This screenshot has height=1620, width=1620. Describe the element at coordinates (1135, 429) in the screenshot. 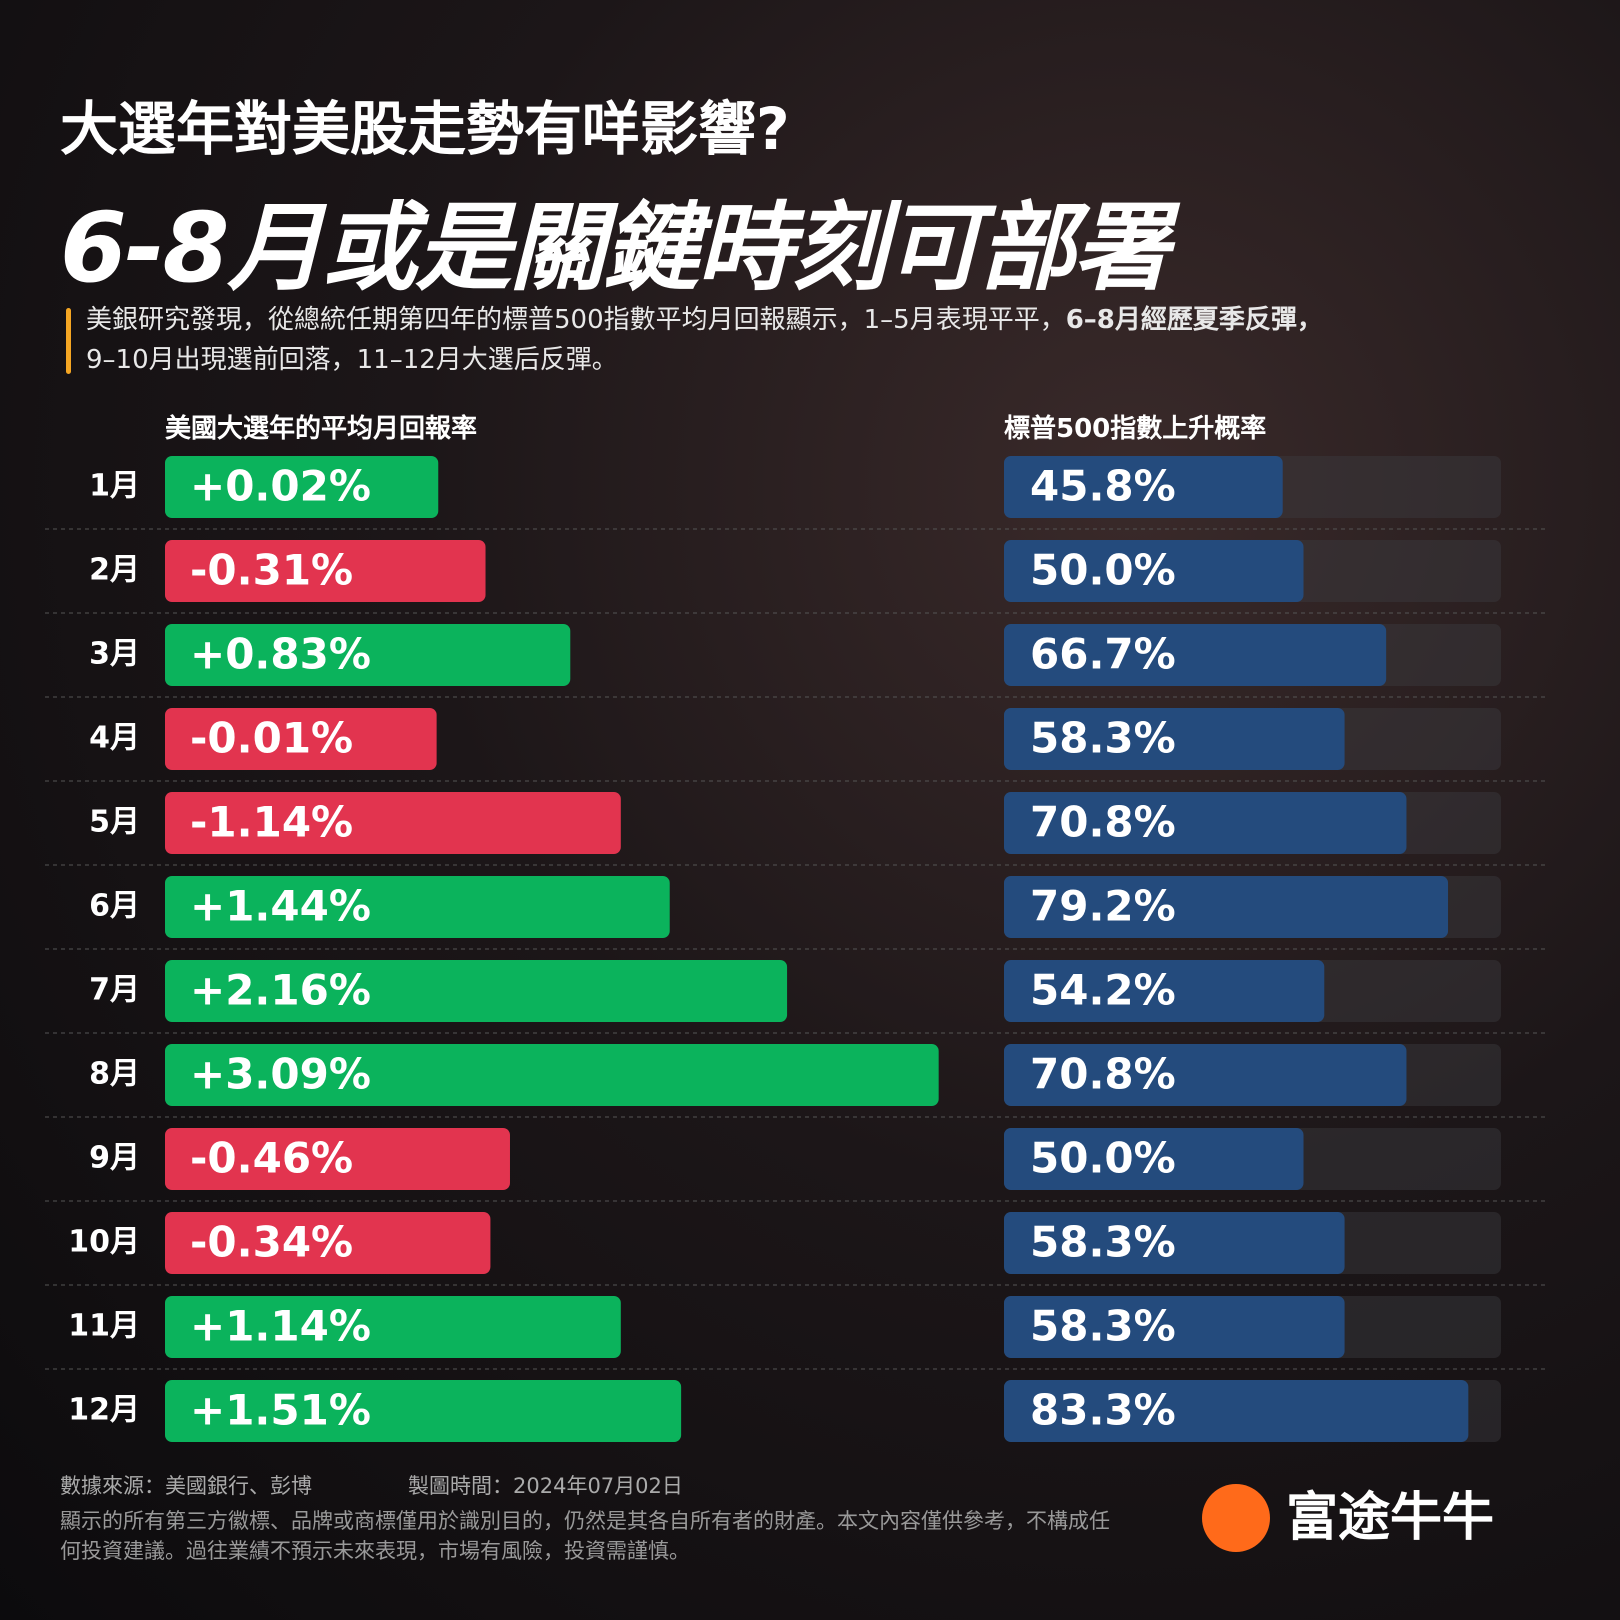

I see `panel-title: 標普500指數上升概率` at that location.